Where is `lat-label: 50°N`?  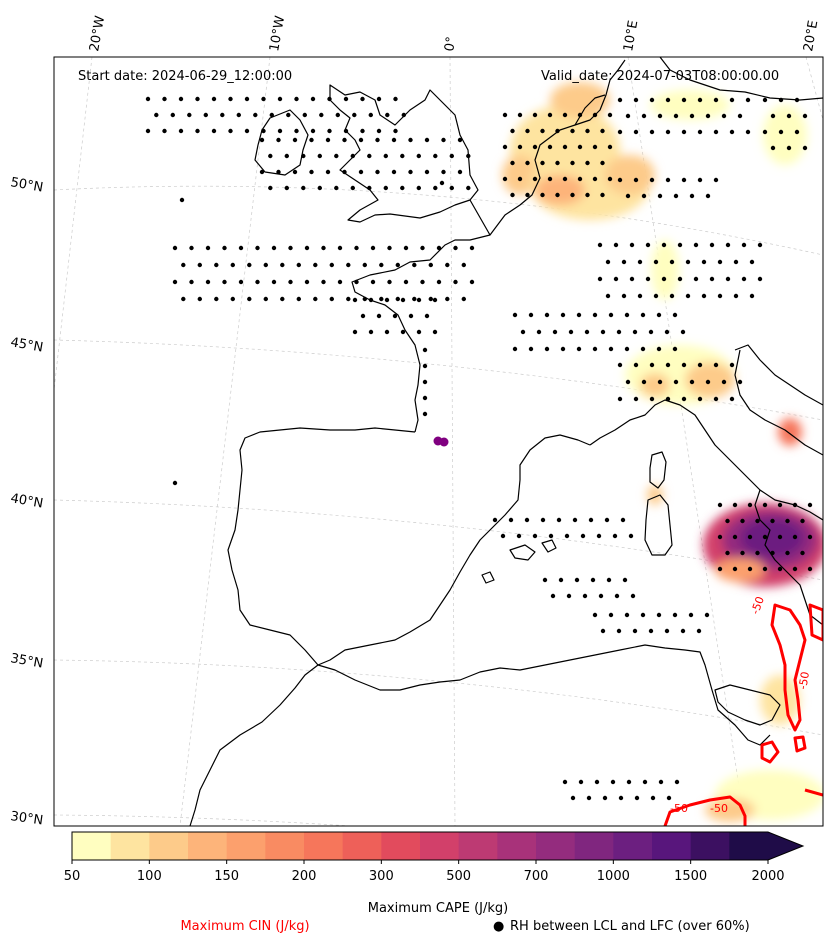
lat-label: 50°N is located at coordinates (26, 185).